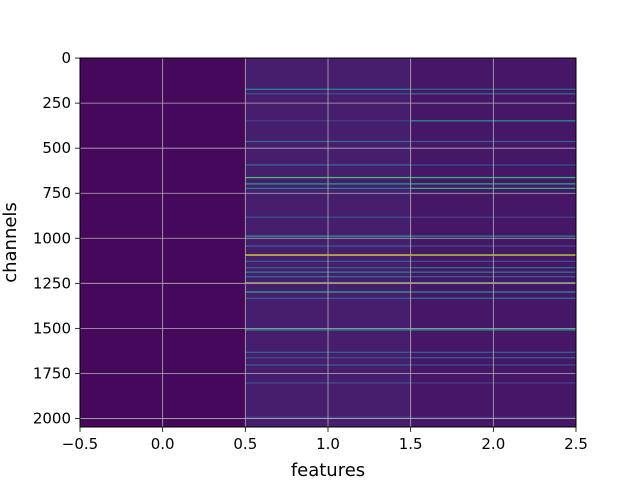 The image size is (640, 480). What do you see at coordinates (52, 283) in the screenshot?
I see `y-tick-label: 1250` at bounding box center [52, 283].